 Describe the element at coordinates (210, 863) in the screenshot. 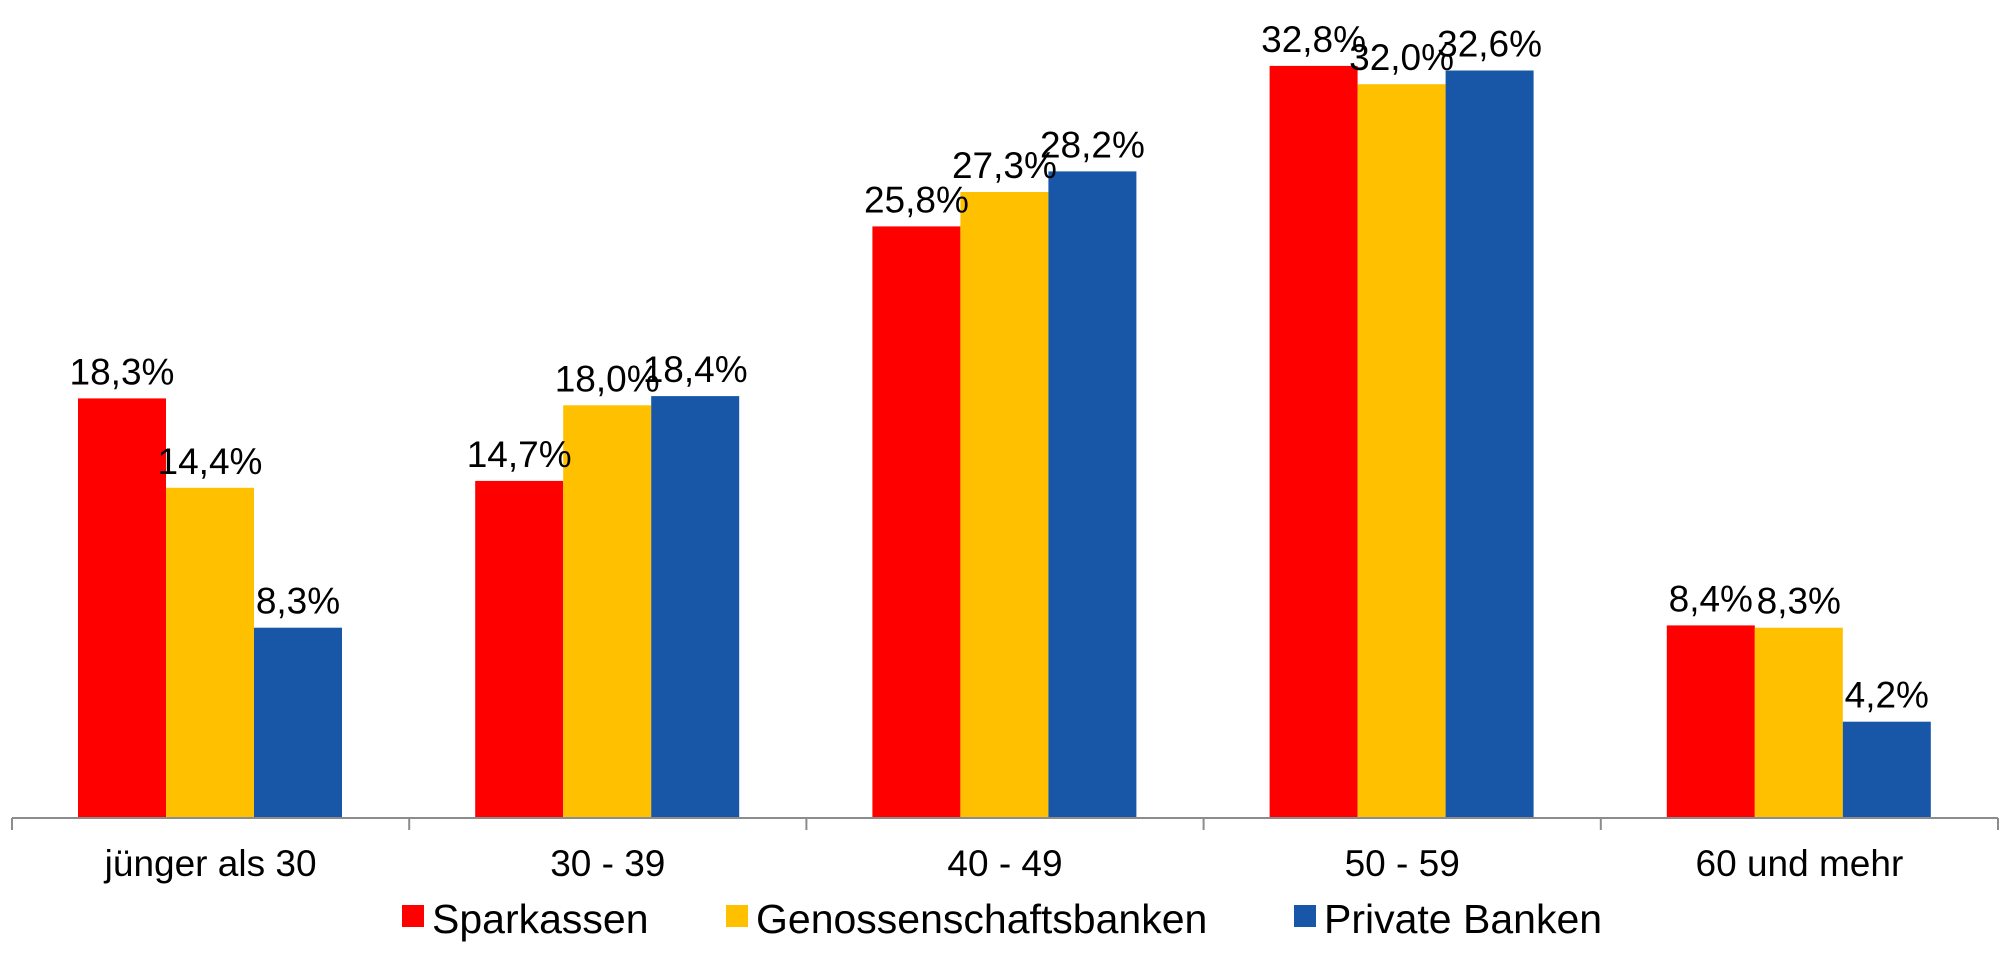

I see `x-tick-label-junger-als-30: jünger als 30` at that location.